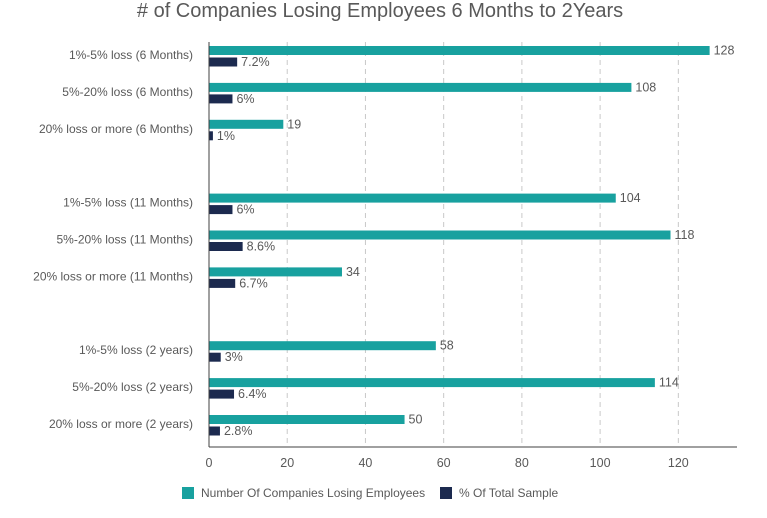 The height and width of the screenshot is (518, 767). What do you see at coordinates (353, 272) in the screenshot?
I see `data-label: 34` at bounding box center [353, 272].